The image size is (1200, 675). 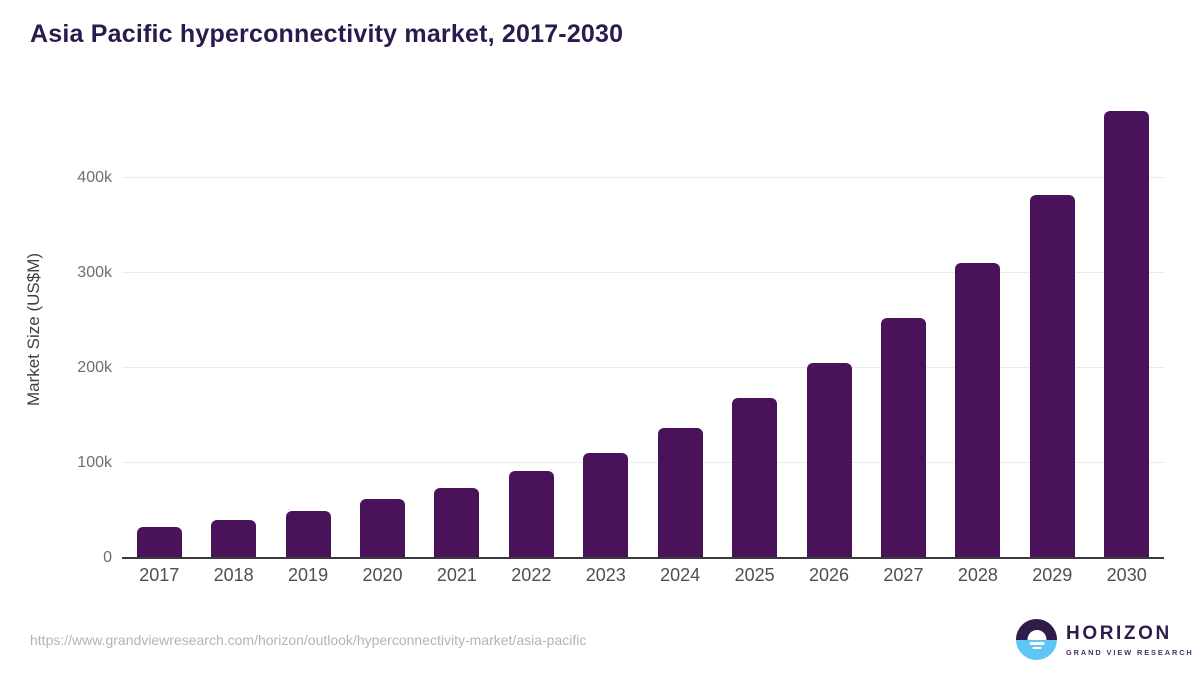 What do you see at coordinates (643, 558) in the screenshot?
I see `x-axis-line` at bounding box center [643, 558].